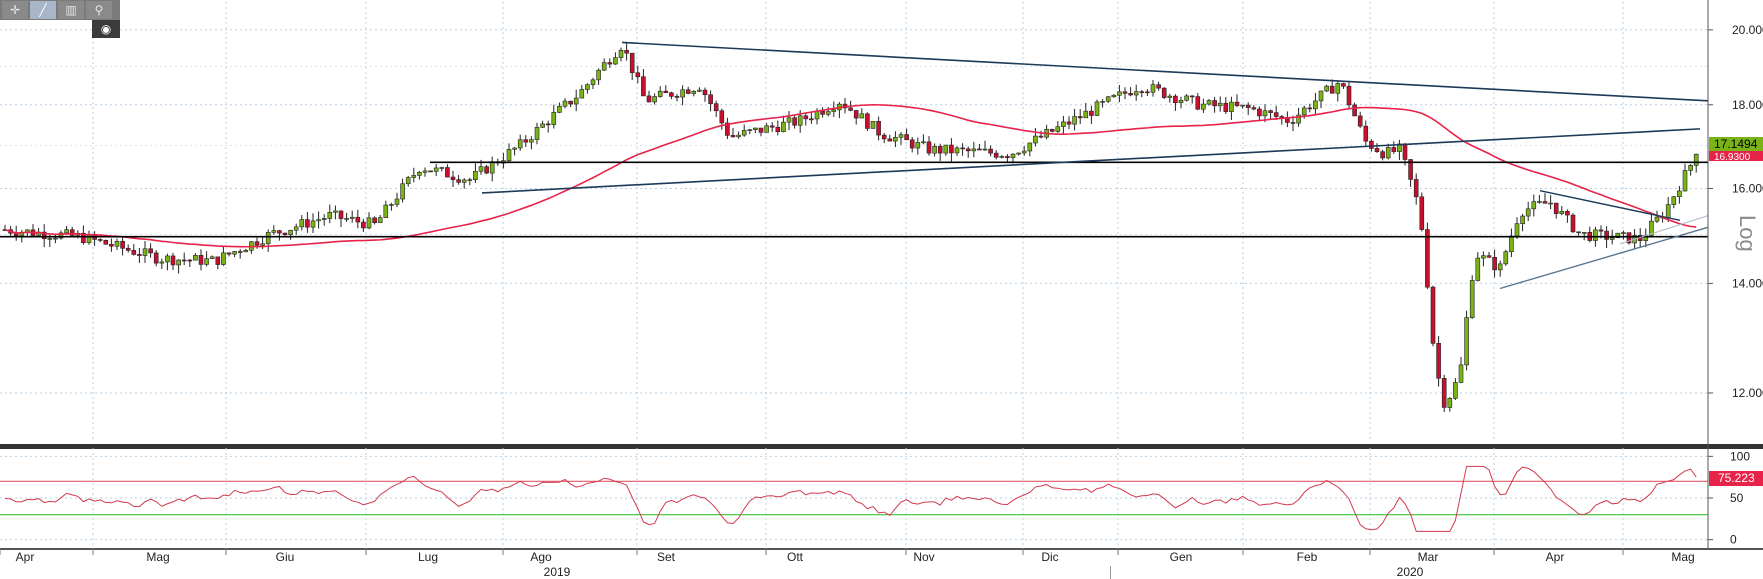 This screenshot has height=579, width=1763. I want to click on x-year-label: 2020, so click(1410, 572).